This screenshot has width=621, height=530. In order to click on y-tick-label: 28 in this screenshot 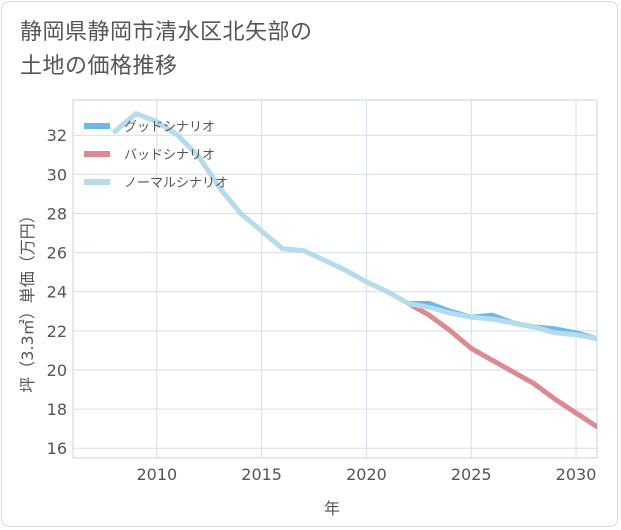, I will do `click(57, 213)`.